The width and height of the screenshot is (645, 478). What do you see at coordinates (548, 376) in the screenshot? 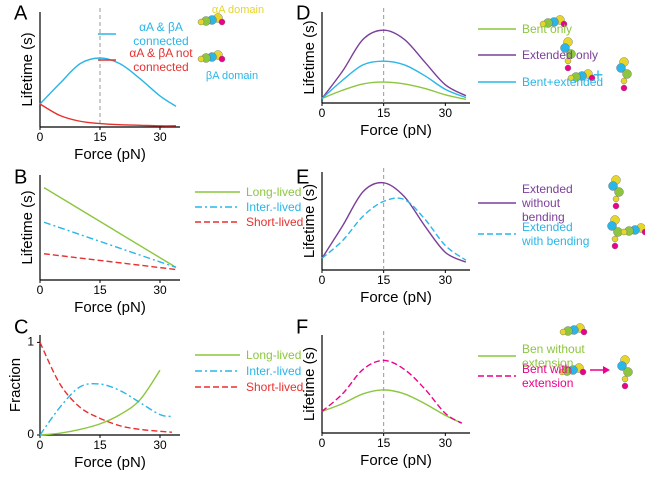
I see `legend-label: Bent with extension` at bounding box center [548, 376].